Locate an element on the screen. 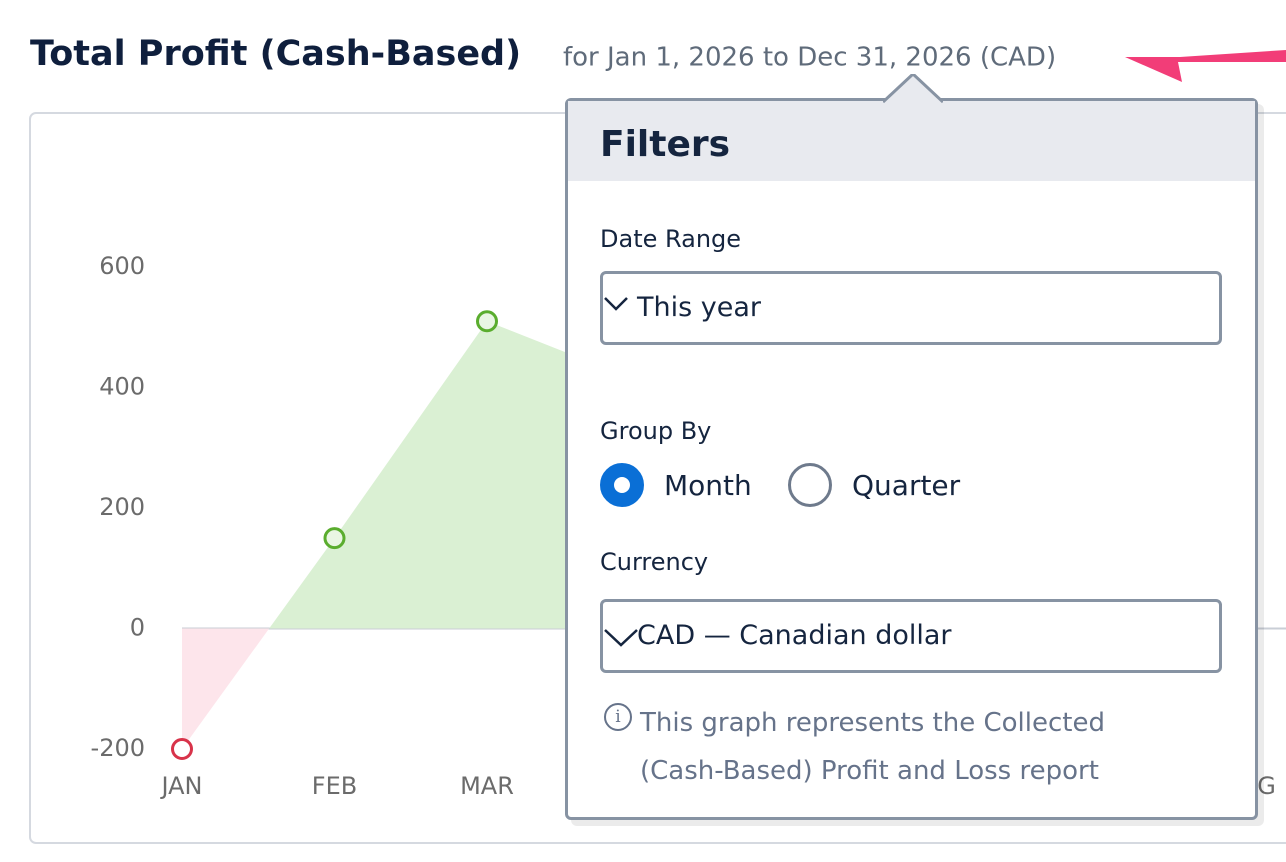 The height and width of the screenshot is (862, 1286). filters-title: Filters is located at coordinates (911, 141).